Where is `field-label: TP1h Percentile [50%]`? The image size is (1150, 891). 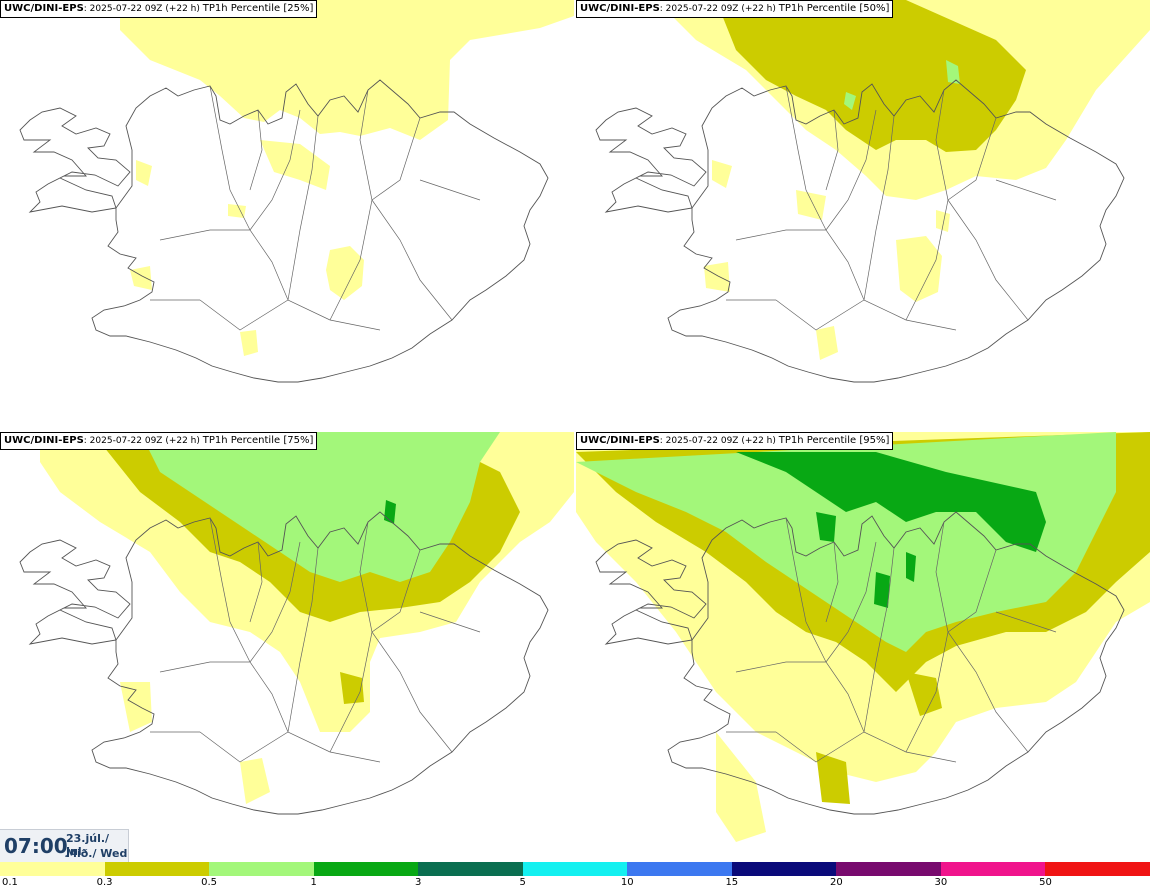 field-label: TP1h Percentile [50%] is located at coordinates (834, 8).